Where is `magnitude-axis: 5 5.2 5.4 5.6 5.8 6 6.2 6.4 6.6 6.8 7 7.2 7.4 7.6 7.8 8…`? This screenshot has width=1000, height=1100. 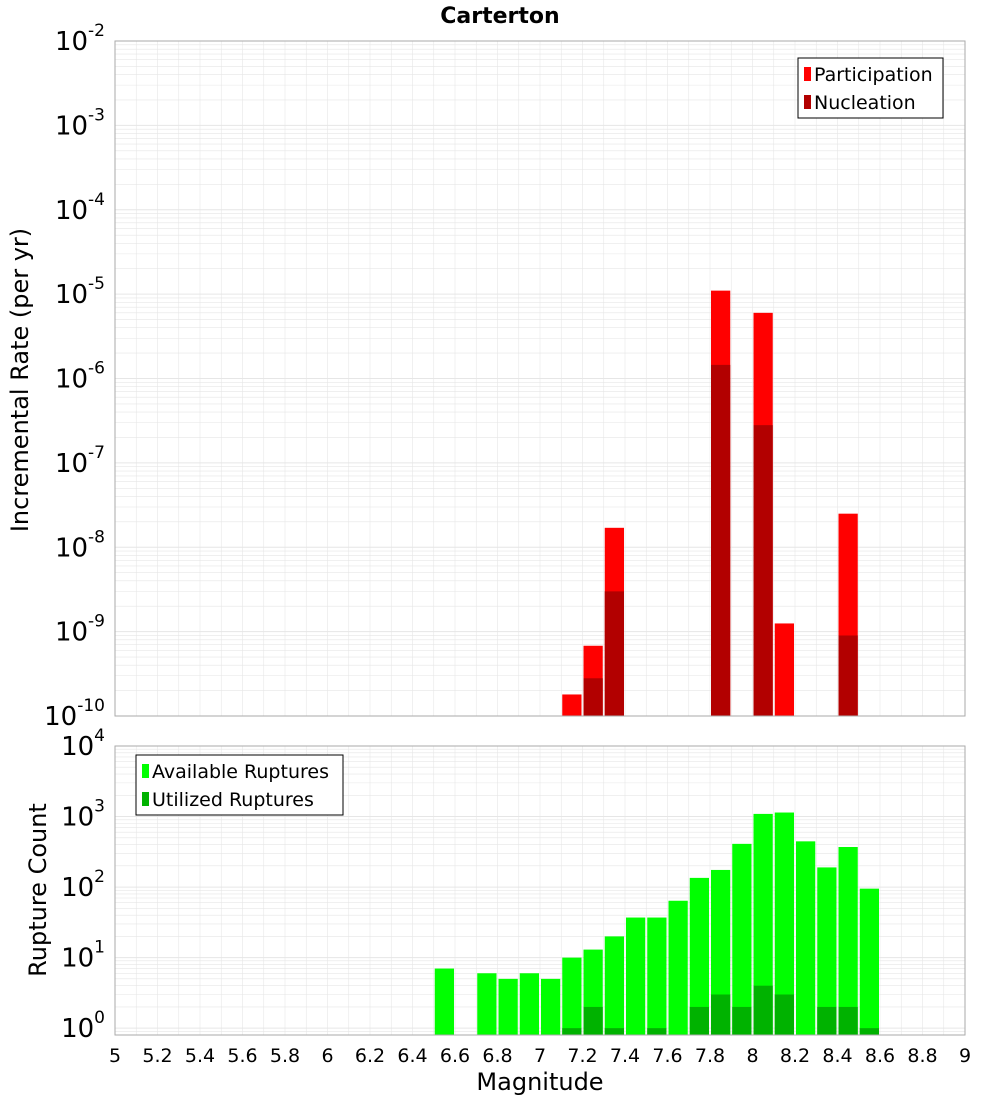 magnitude-axis: 5 5.2 5.4 5.6 5.8 6 6.2 6.4 6.6 6.8 7 7.2 7.4 7.6 7.8 8… is located at coordinates (540, 1056).